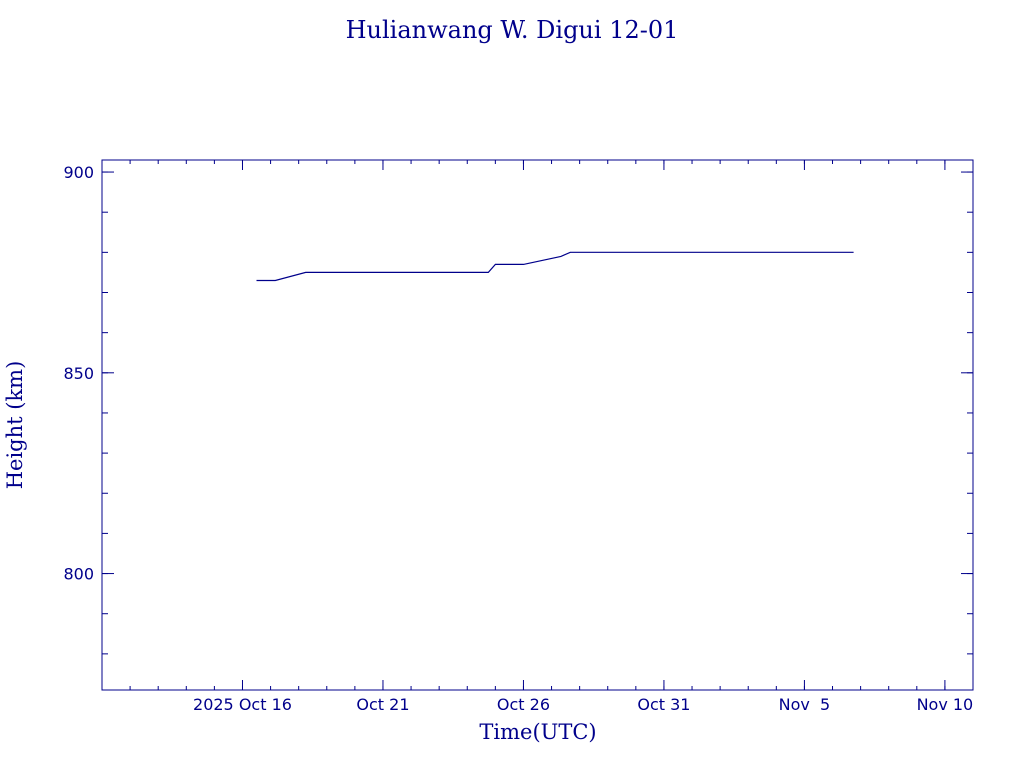 The image size is (1024, 768). I want to click on x-tick-label: Oct 31, so click(663, 704).